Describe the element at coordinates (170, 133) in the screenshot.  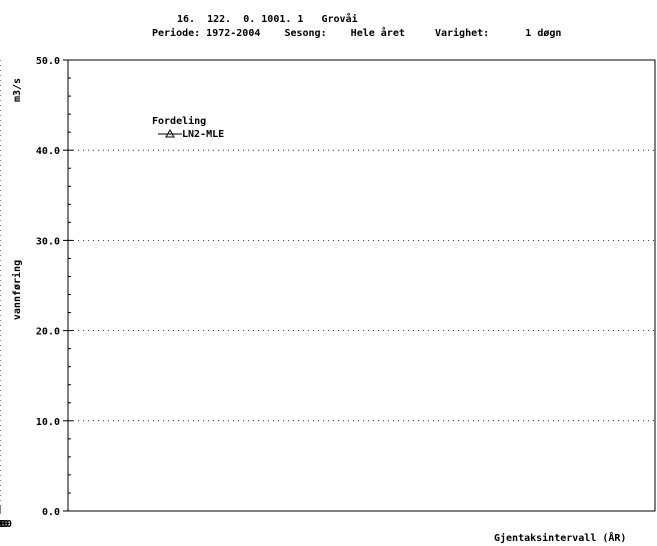
I see `legend-triangle-icon` at that location.